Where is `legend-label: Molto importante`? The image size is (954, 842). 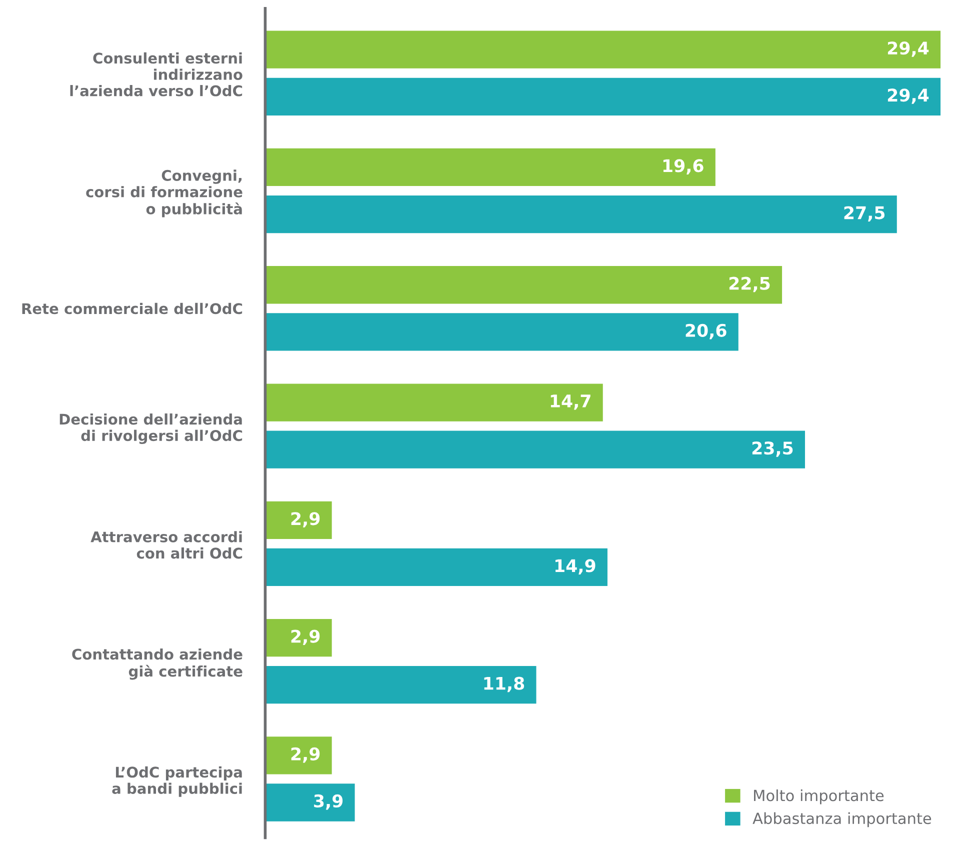 legend-label: Molto importante is located at coordinates (819, 796).